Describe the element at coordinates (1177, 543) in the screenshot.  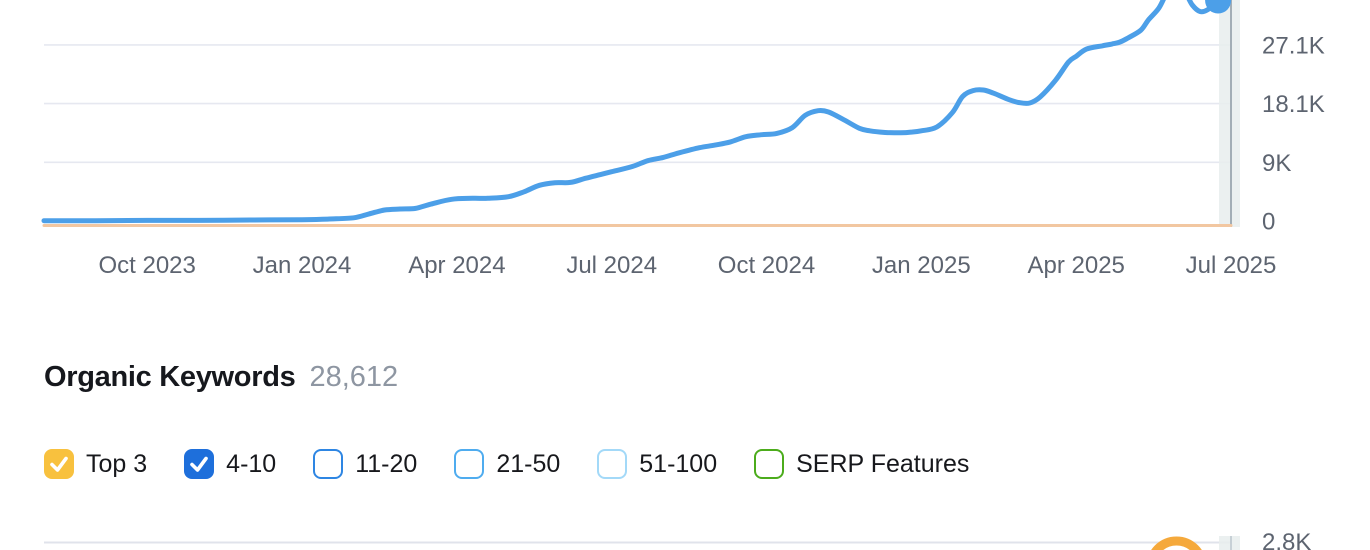
I see `top3-point-marker` at that location.